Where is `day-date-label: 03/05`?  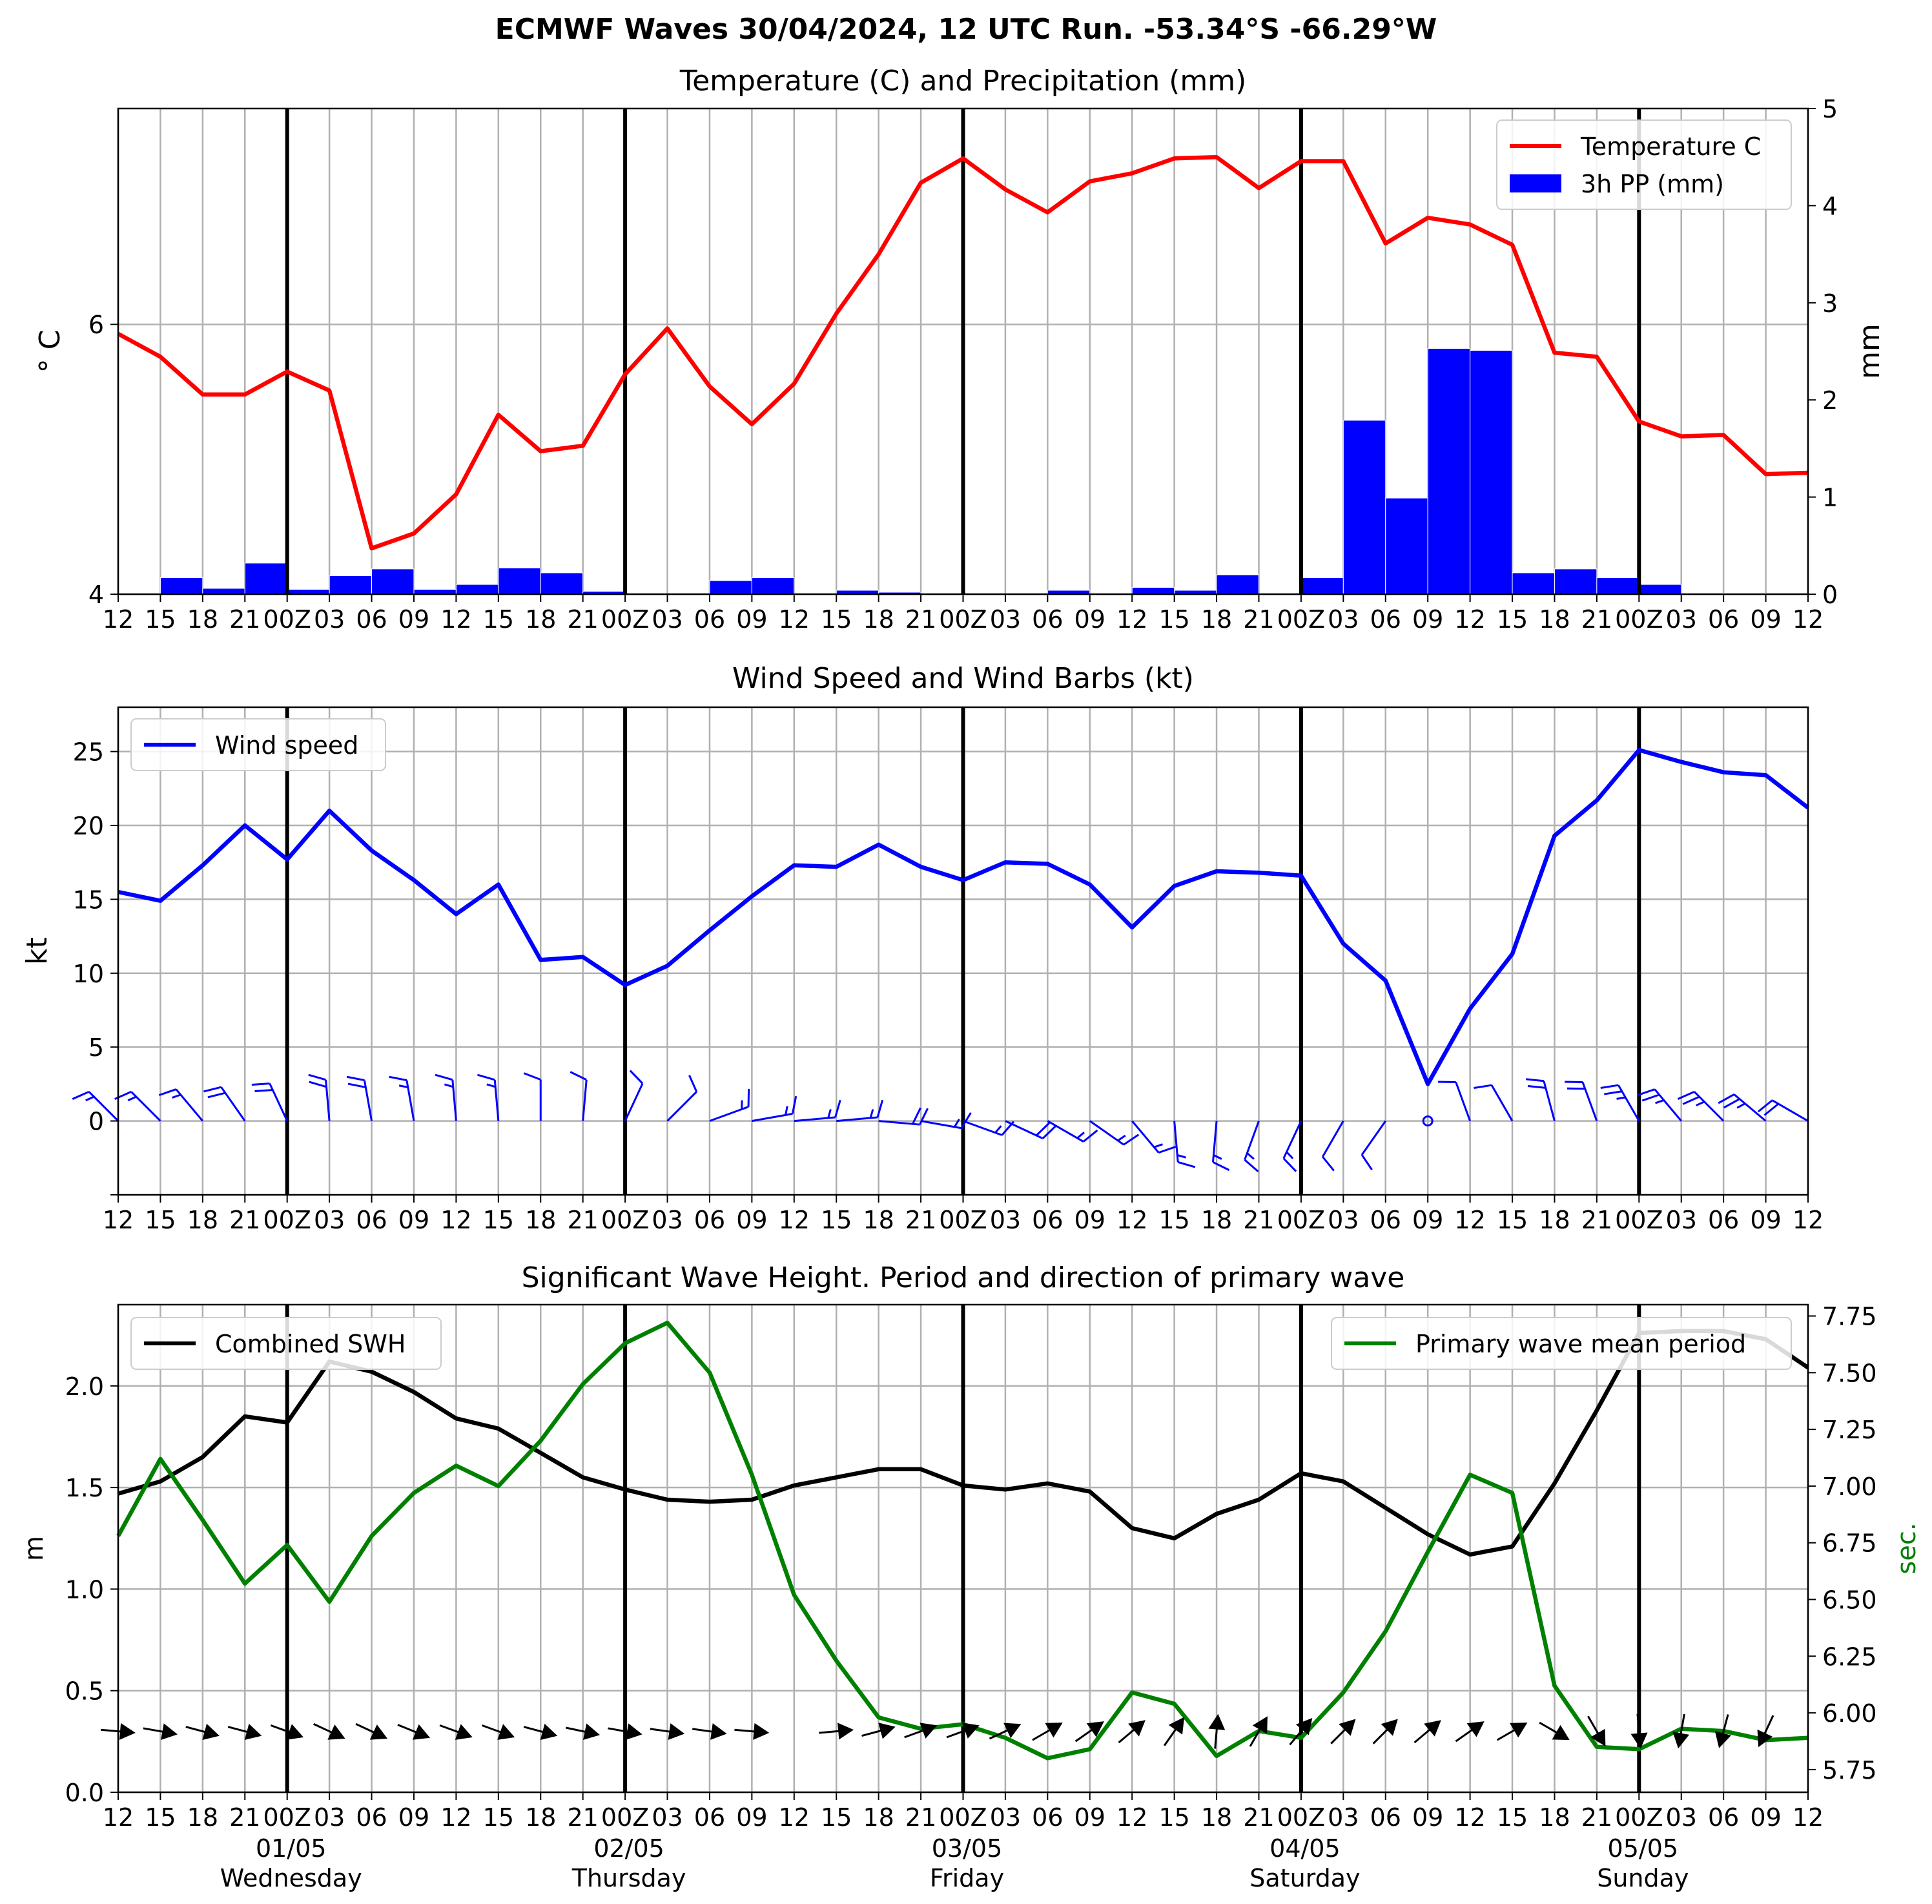 day-date-label: 03/05 is located at coordinates (967, 1848).